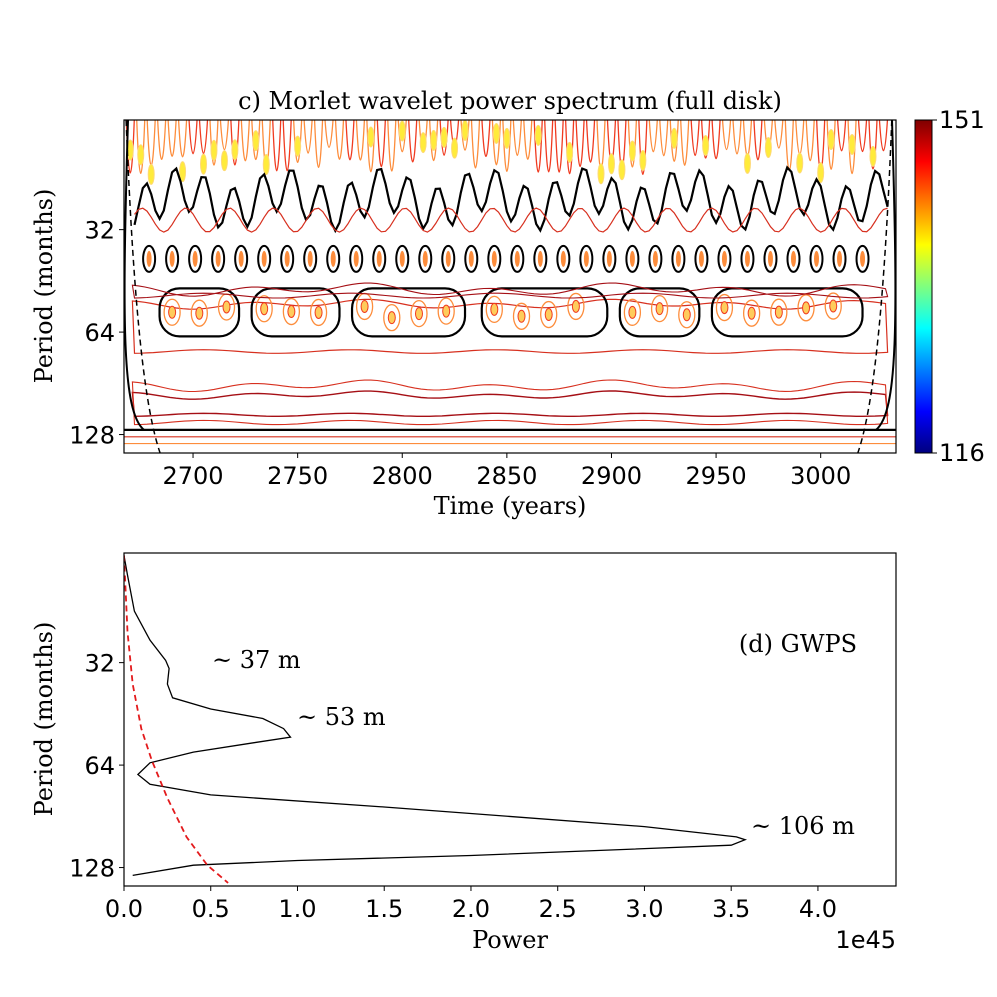 The image size is (997, 997). I want to click on wavelet-y-axis: 32 64 128, so click(96, 333).